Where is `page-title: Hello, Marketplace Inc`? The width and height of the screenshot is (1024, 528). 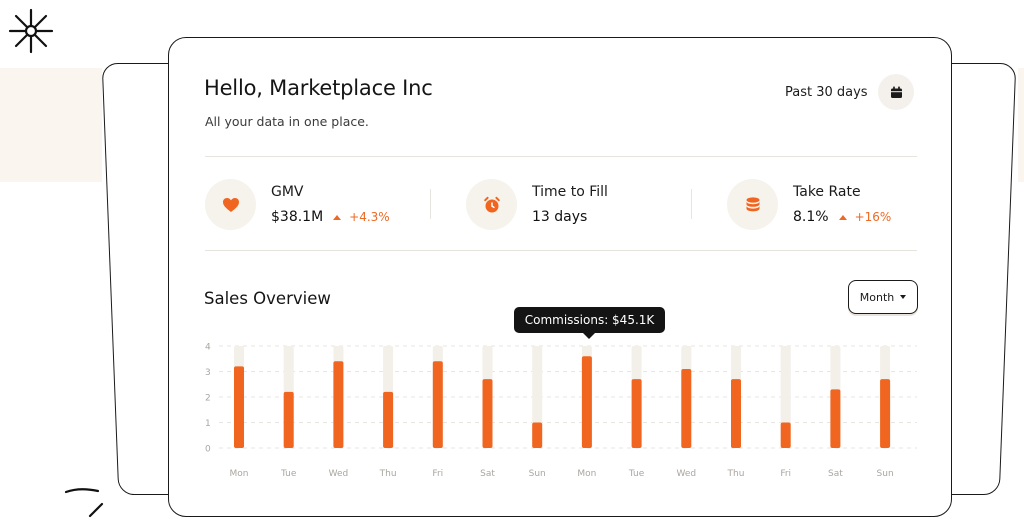 page-title: Hello, Marketplace Inc is located at coordinates (318, 88).